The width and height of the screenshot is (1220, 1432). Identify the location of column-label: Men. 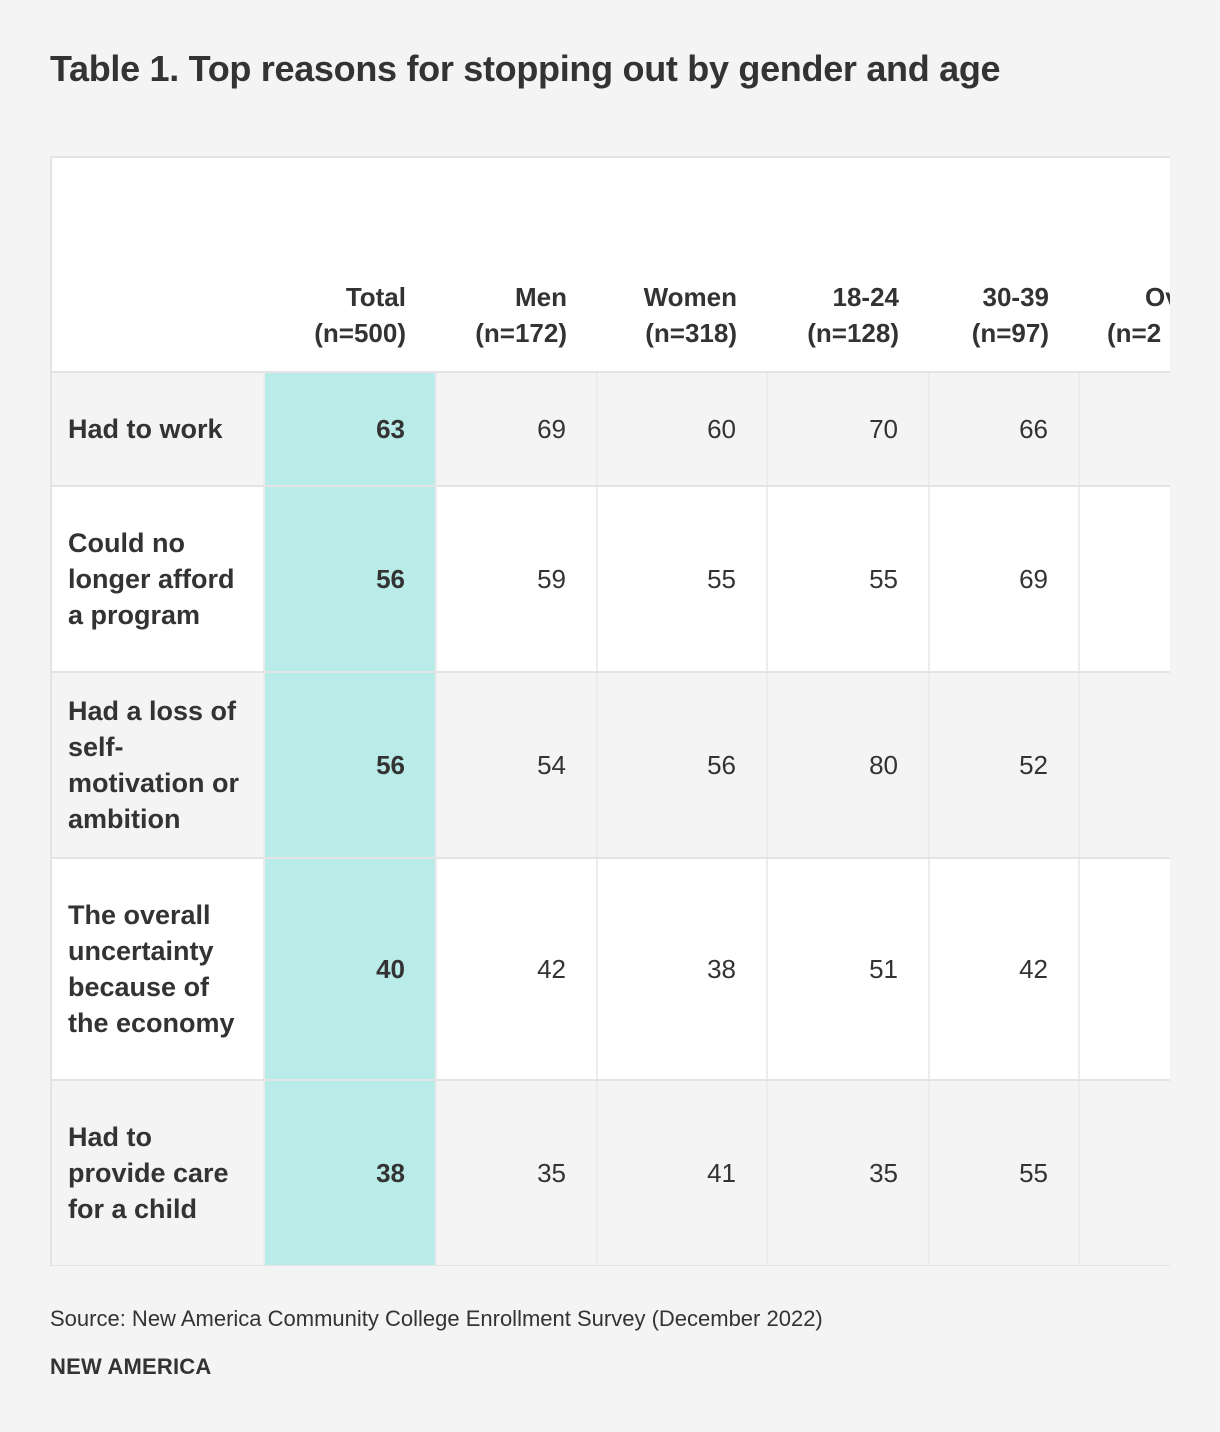
(541, 297).